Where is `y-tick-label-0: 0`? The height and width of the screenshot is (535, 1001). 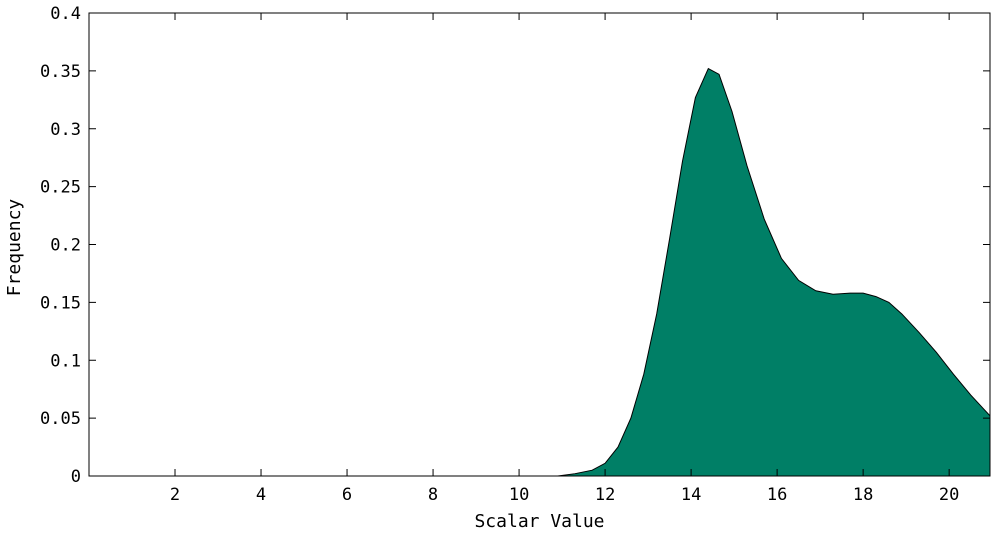
y-tick-label-0: 0 is located at coordinates (76, 477).